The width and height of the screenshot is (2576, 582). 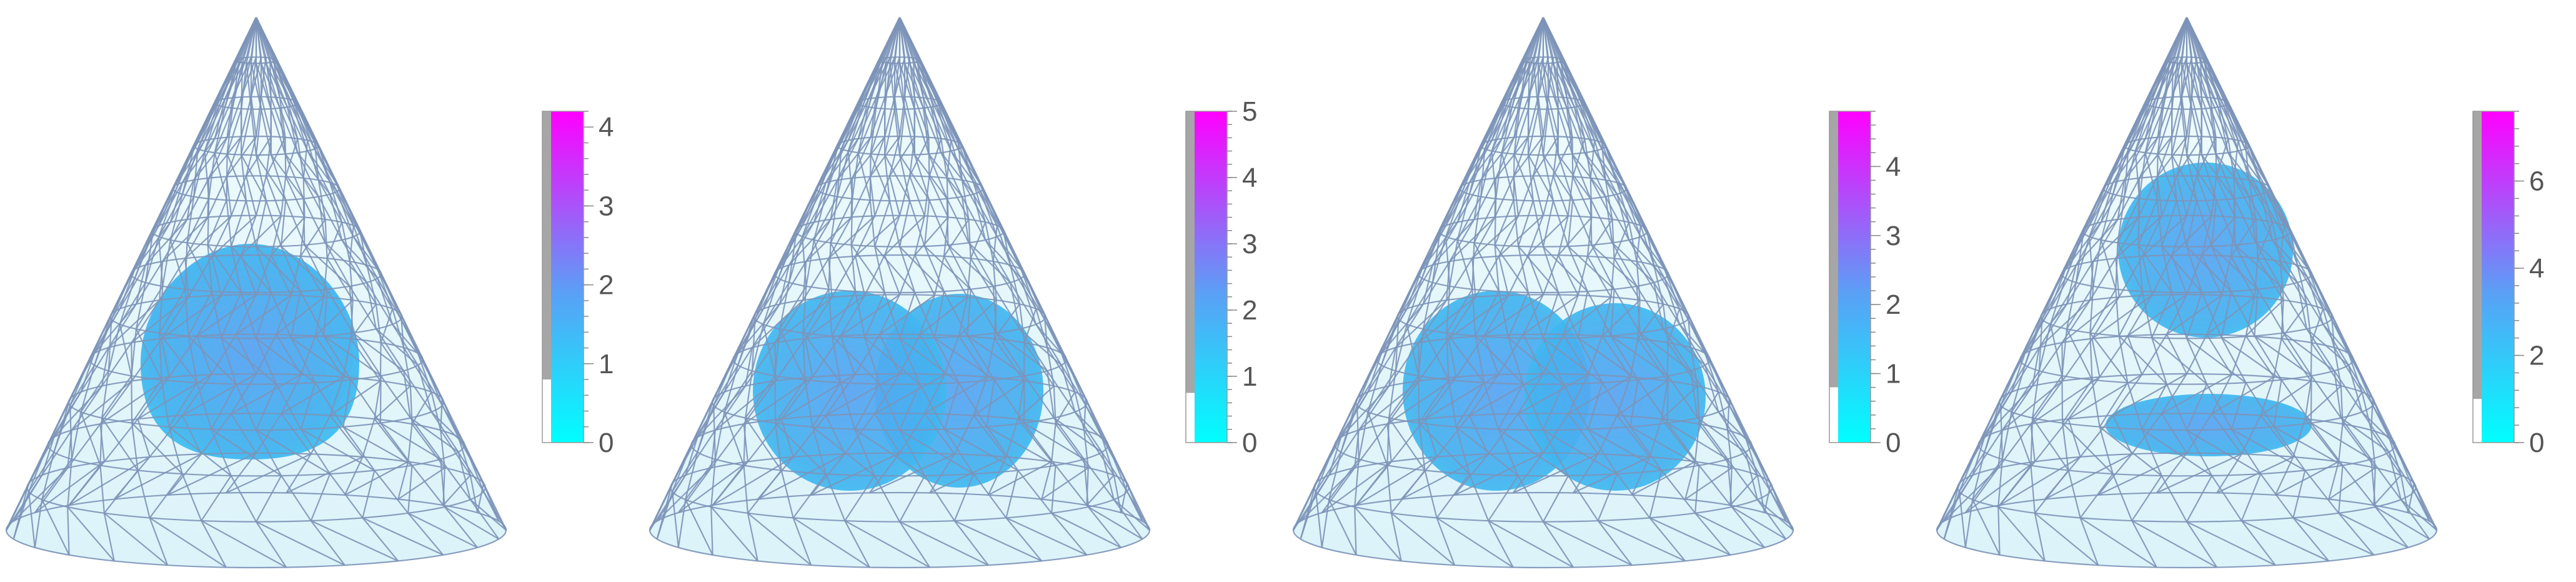 I want to click on scale-tick-label: 6, so click(x=2537, y=181).